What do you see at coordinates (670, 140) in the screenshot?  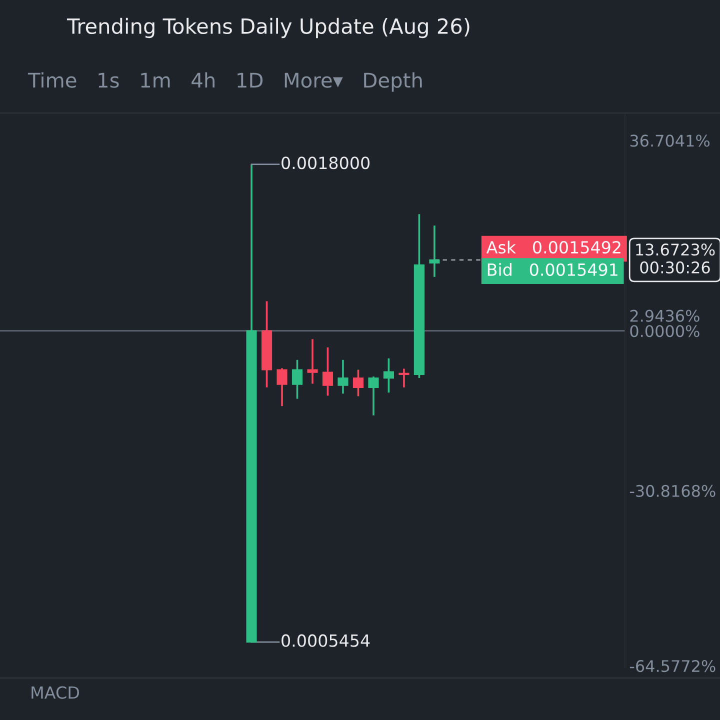 I see `y-tick-label: 36.7041%` at bounding box center [670, 140].